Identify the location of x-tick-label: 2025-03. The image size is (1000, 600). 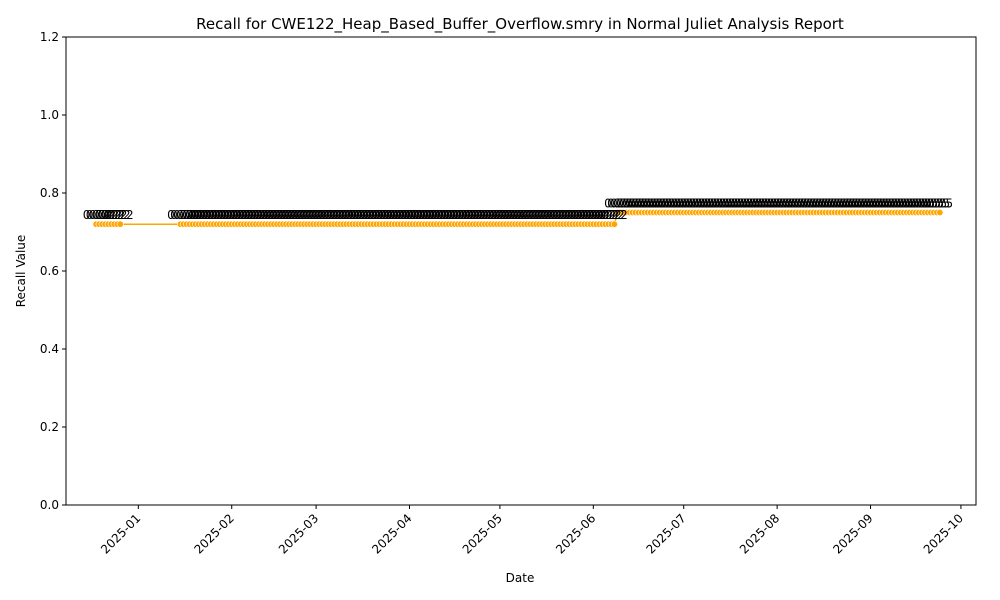
(298, 533).